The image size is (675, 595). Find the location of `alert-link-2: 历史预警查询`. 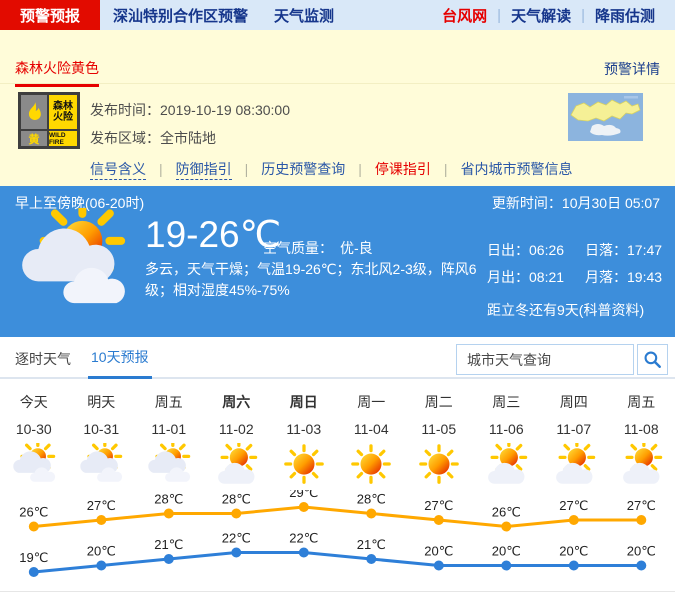

alert-link-2: 历史预警查询 is located at coordinates (303, 169).